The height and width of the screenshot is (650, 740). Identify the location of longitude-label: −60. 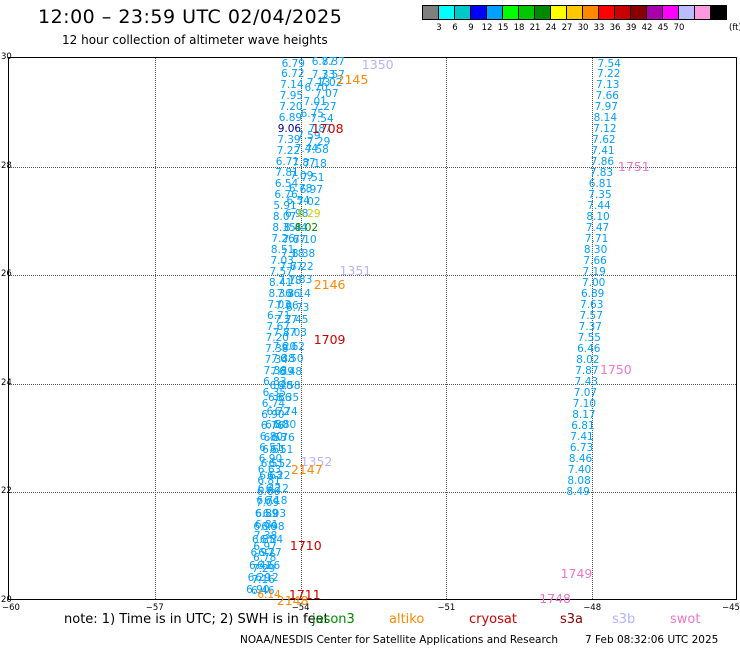
(11, 608).